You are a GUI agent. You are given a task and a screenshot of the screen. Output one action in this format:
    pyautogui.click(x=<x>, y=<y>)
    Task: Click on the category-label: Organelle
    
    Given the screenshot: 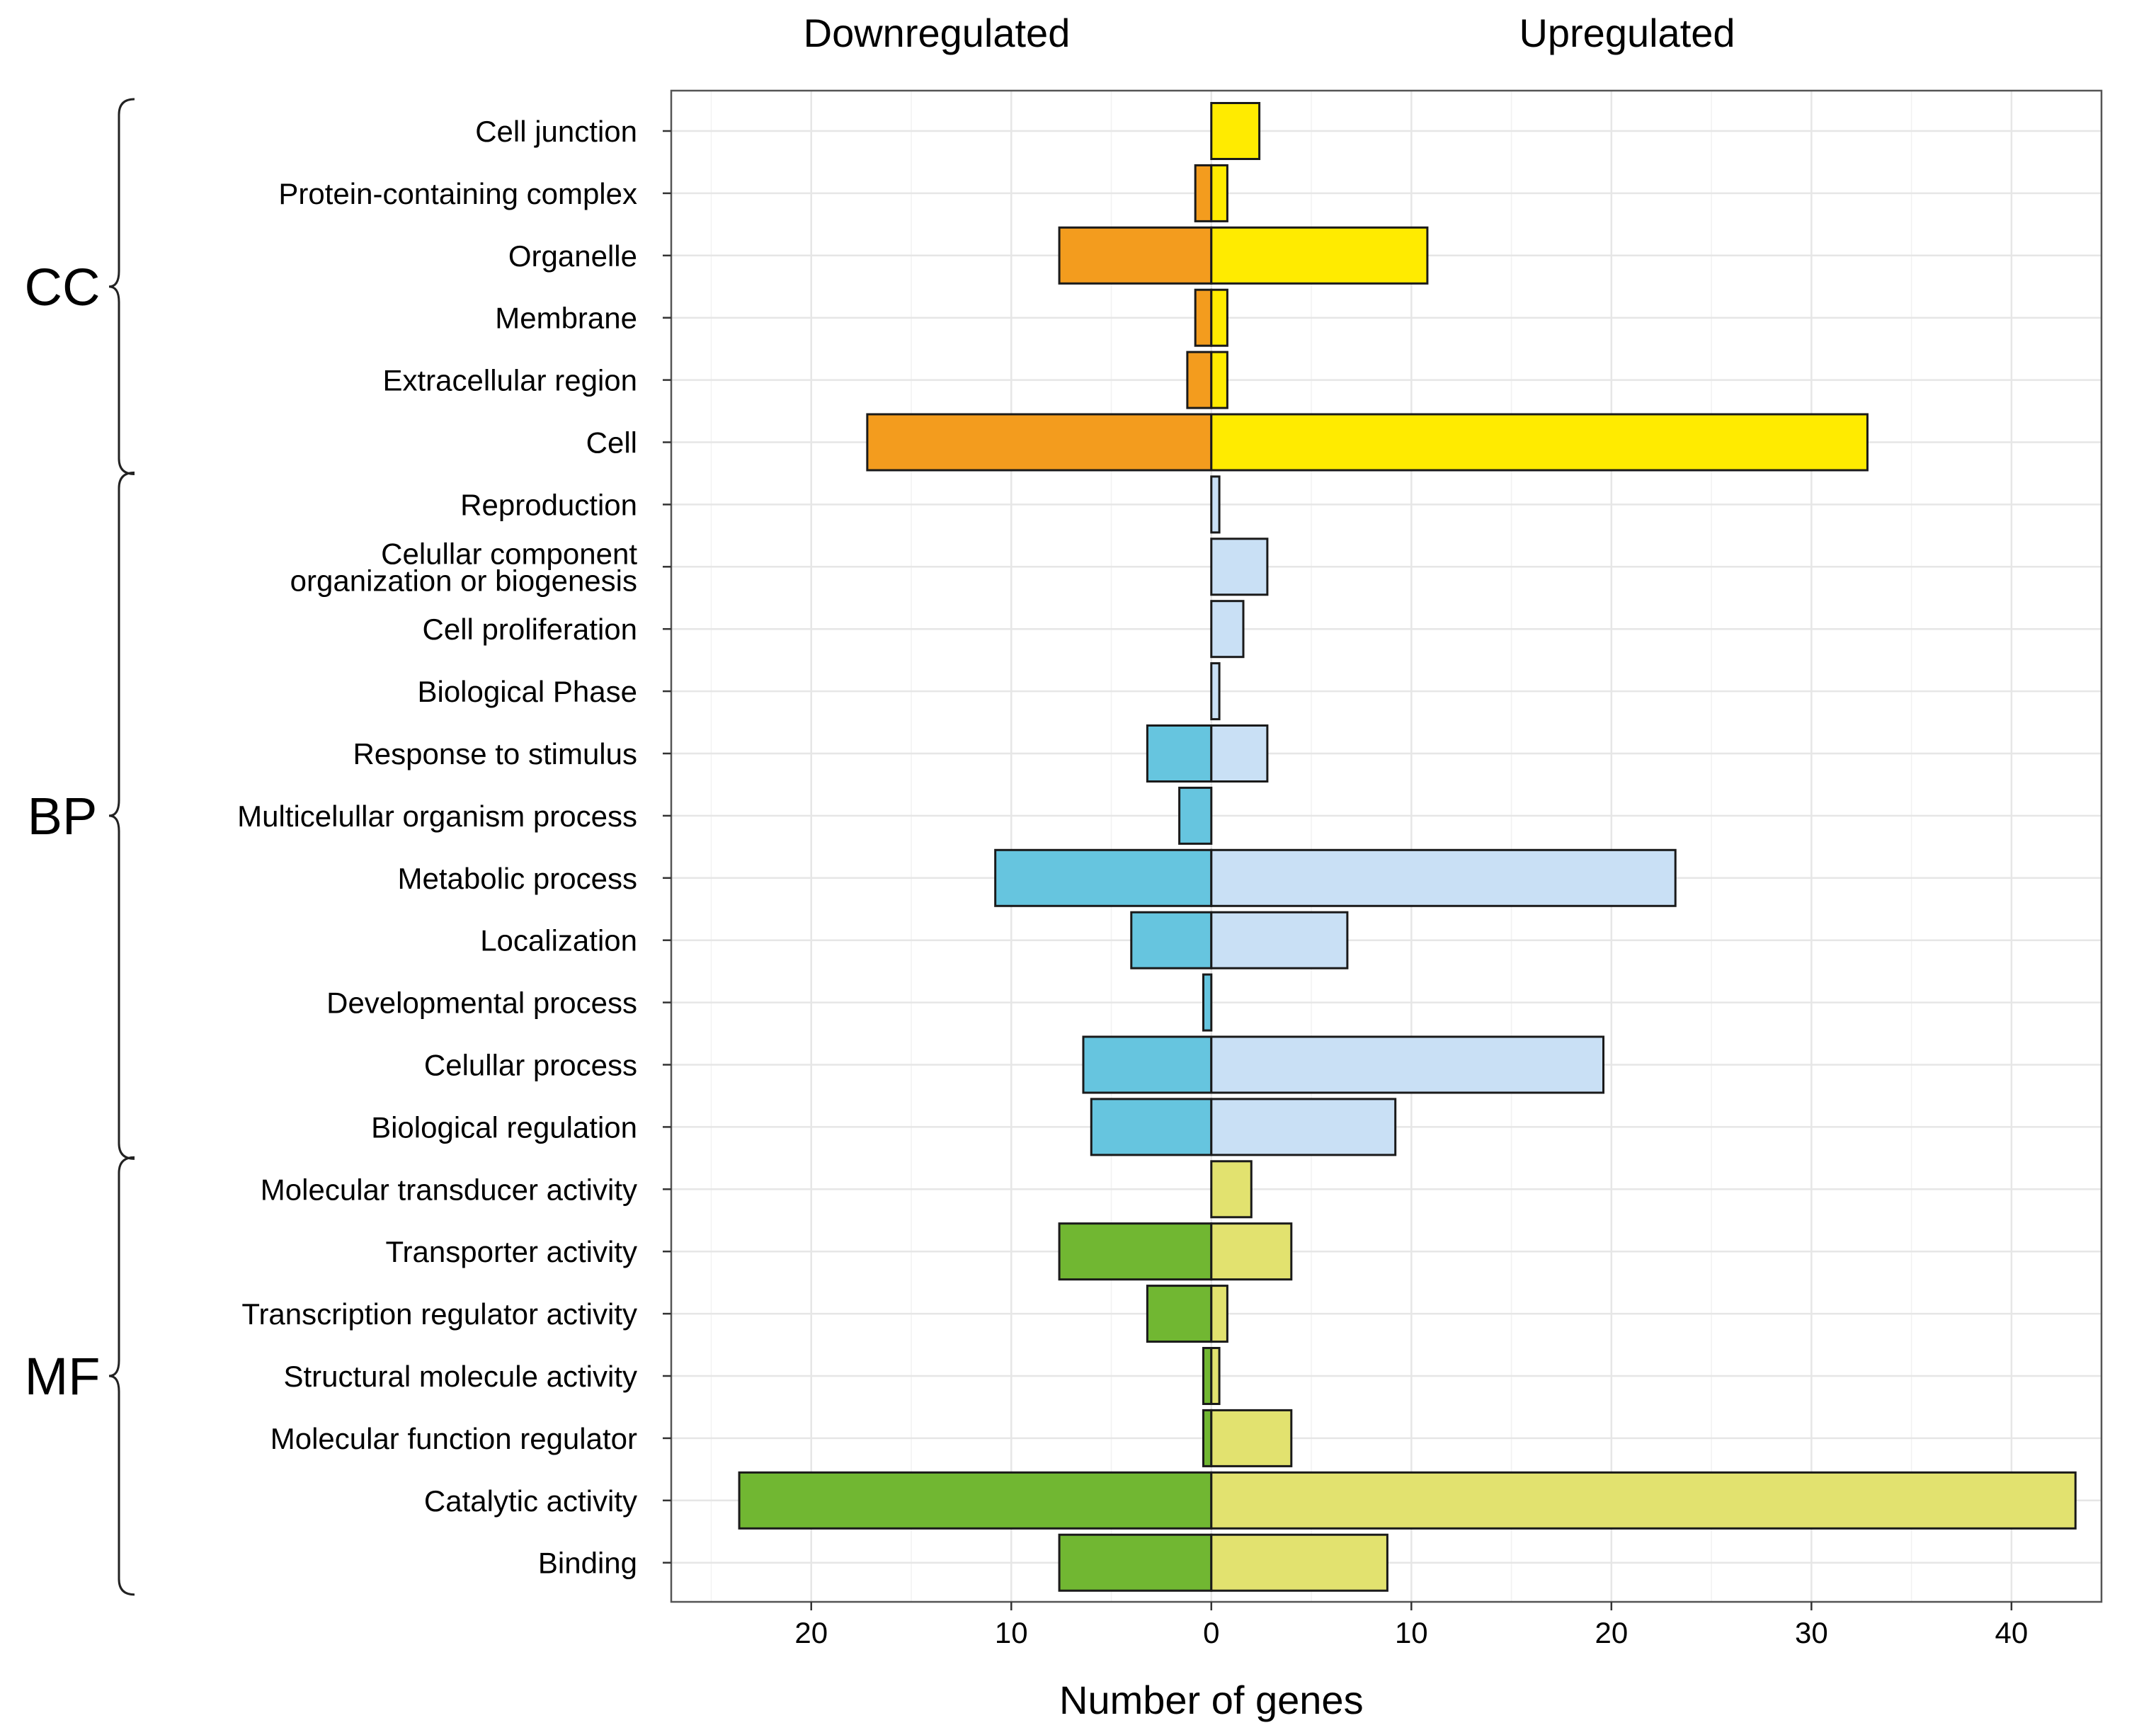 What is the action you would take?
    pyautogui.click(x=573, y=256)
    